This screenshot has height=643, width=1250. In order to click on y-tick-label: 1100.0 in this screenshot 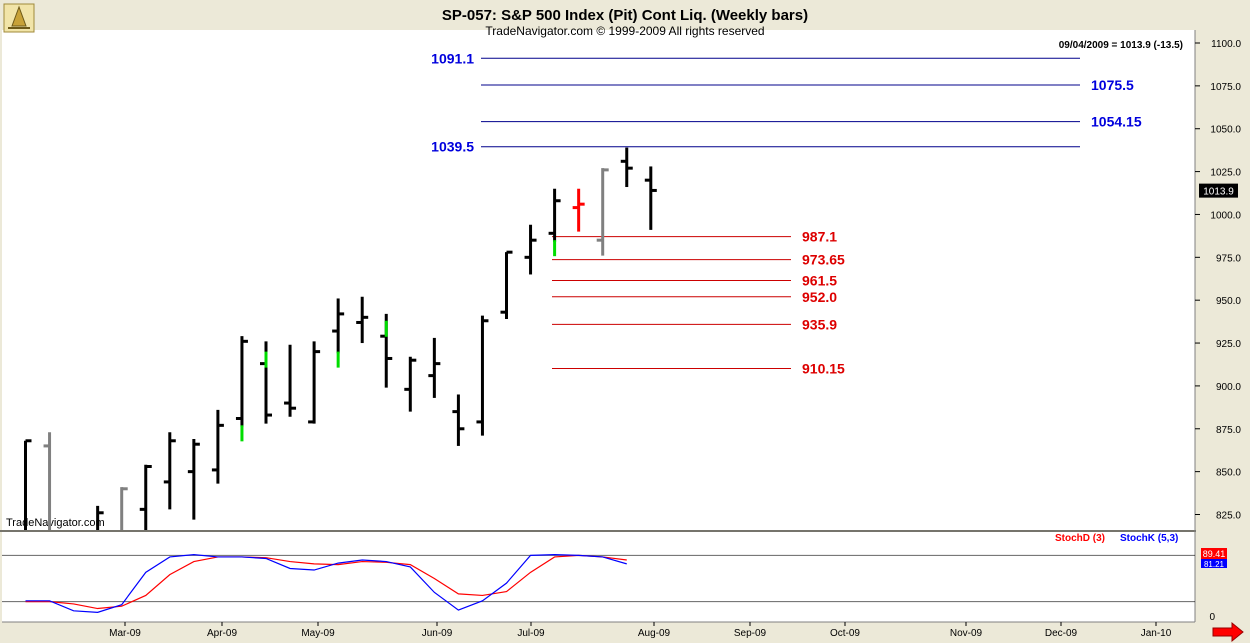, I will do `click(1226, 44)`.